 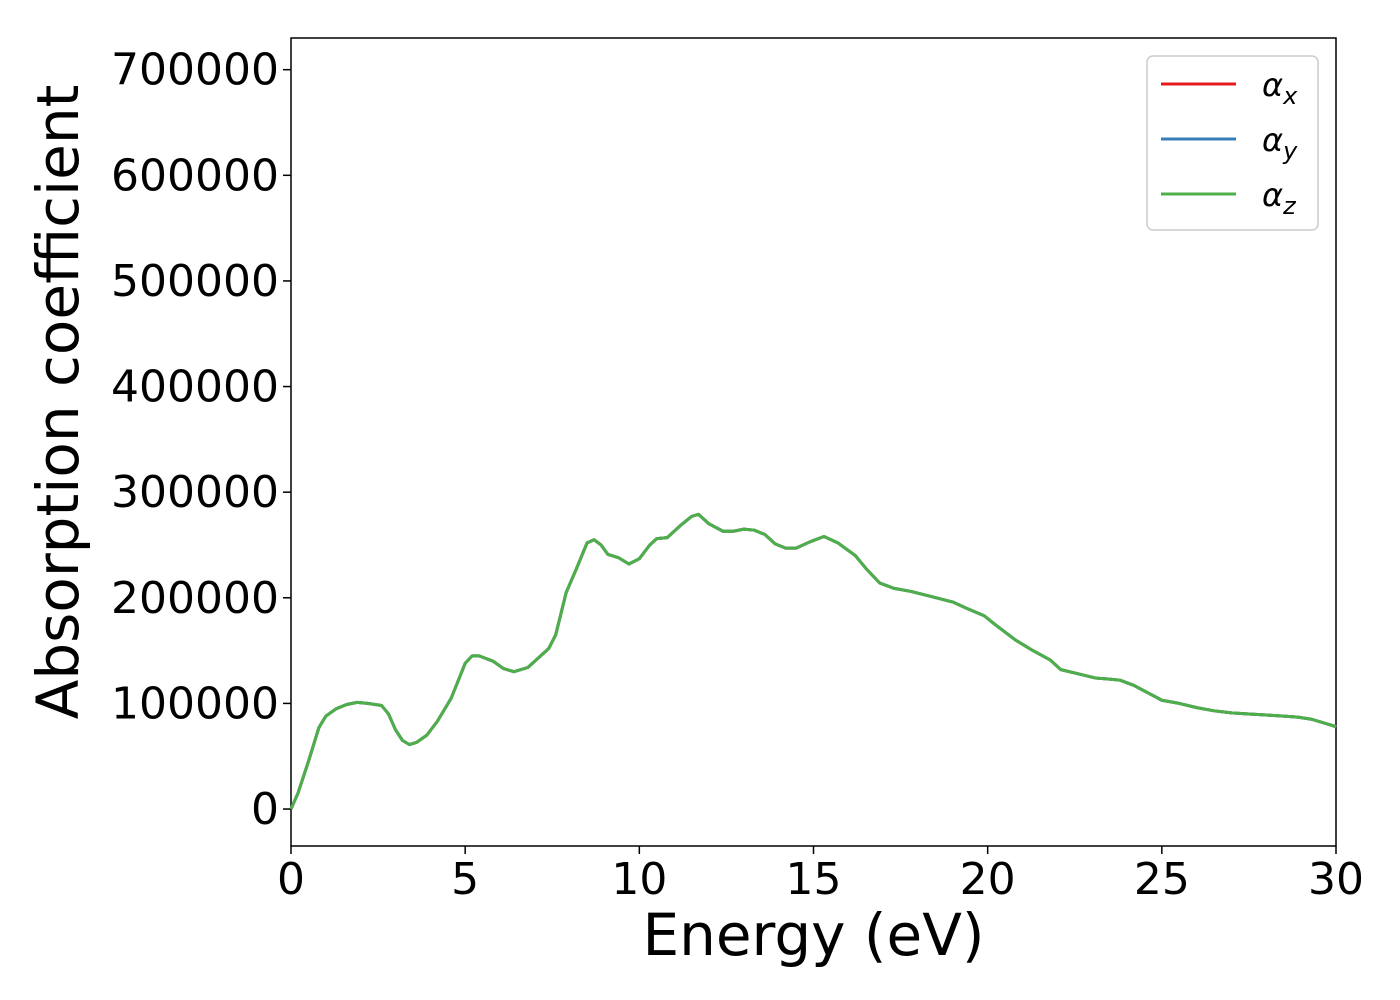 I want to click on legend-subscript: z, so click(x=1289, y=206).